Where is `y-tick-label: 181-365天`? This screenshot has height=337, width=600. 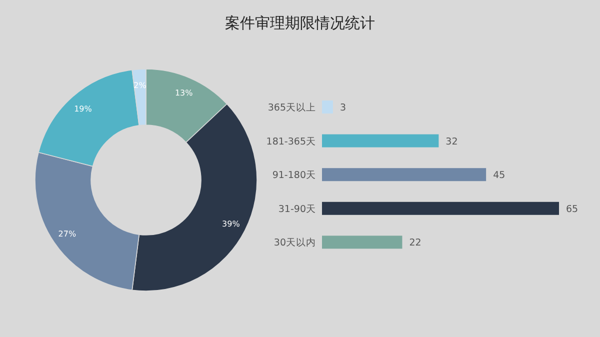 y-tick-label: 181-365天 is located at coordinates (291, 142).